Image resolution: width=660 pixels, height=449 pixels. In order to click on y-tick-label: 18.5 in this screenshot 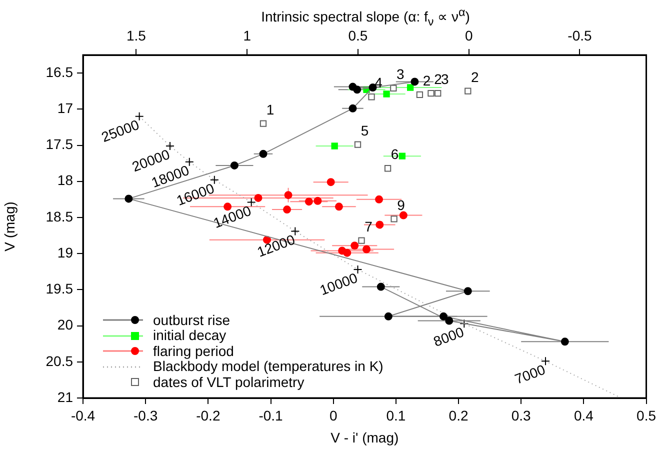, I will do `click(60, 216)`.